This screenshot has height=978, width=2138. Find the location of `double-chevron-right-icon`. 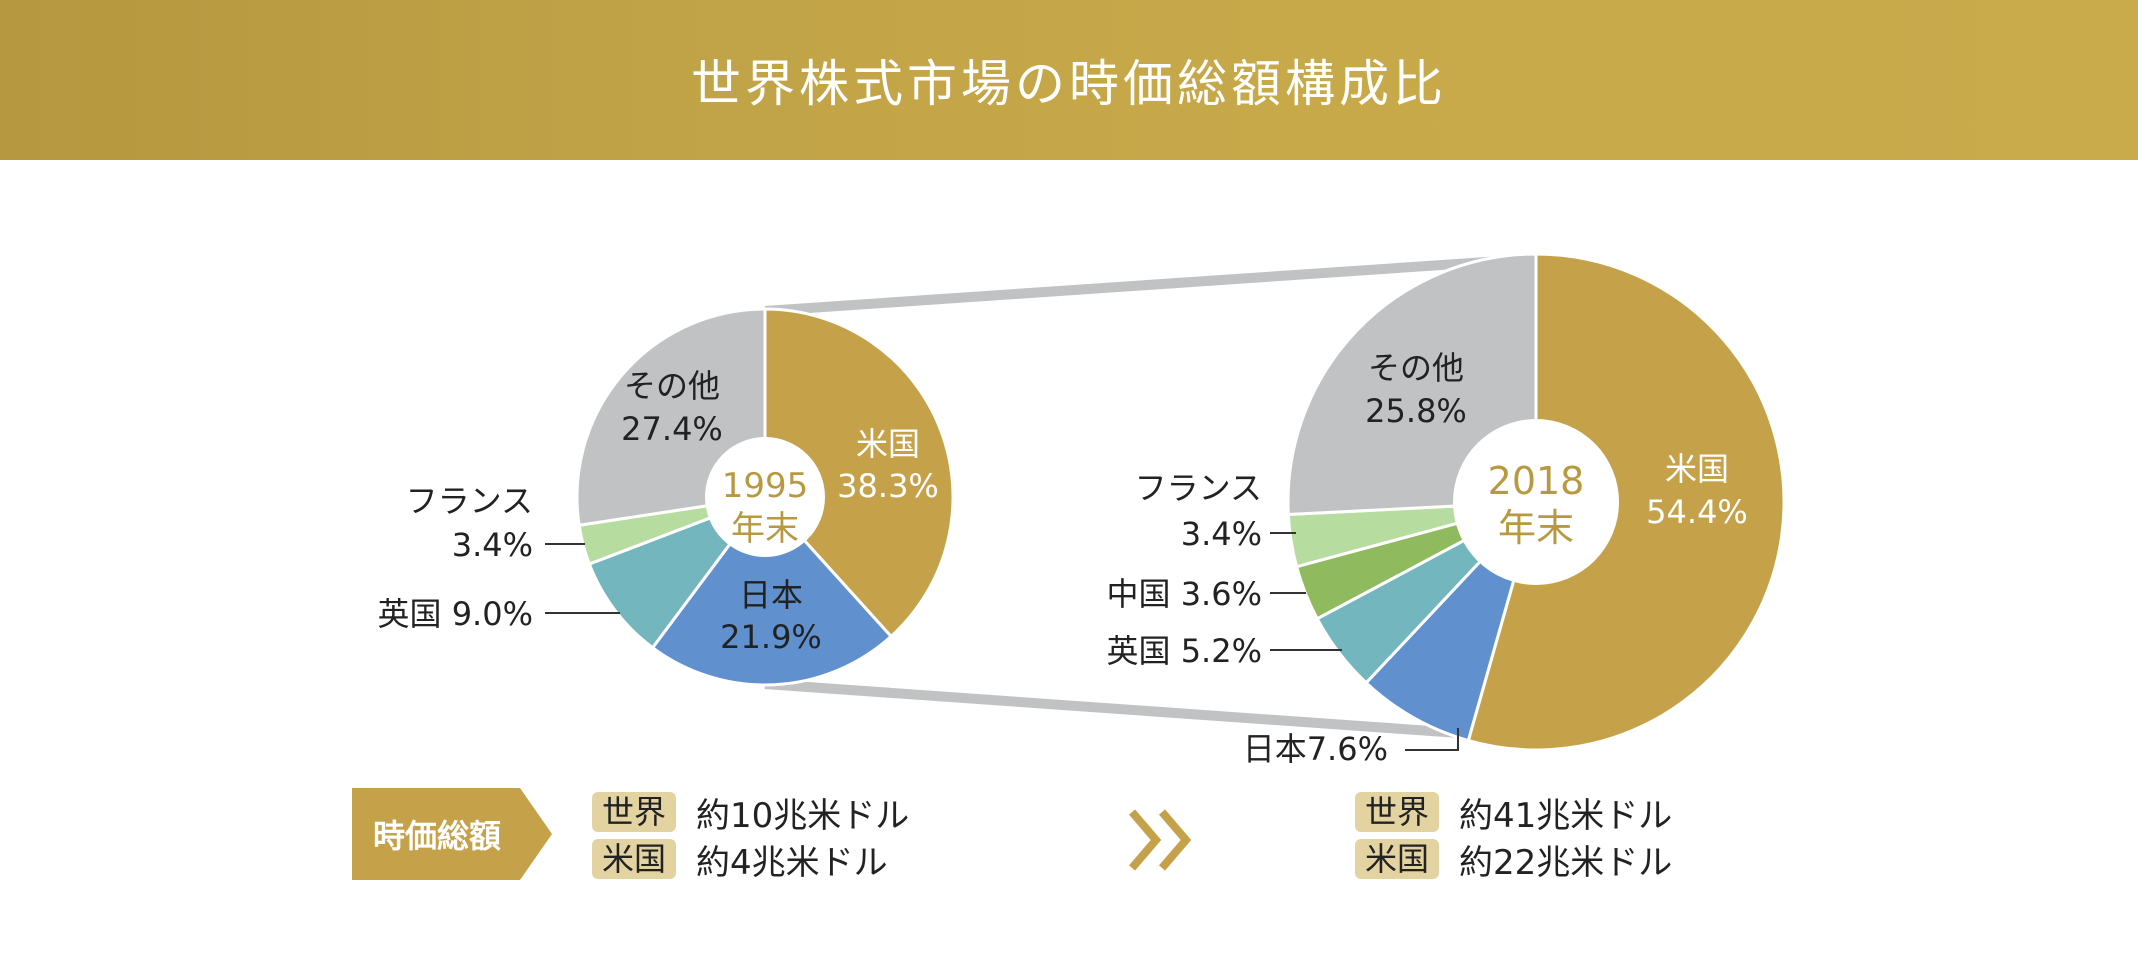

double-chevron-right-icon is located at coordinates (1160, 840).